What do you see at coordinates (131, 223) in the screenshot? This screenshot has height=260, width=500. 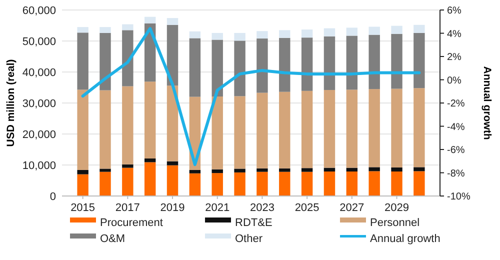 I see `legend-label: Procurement` at bounding box center [131, 223].